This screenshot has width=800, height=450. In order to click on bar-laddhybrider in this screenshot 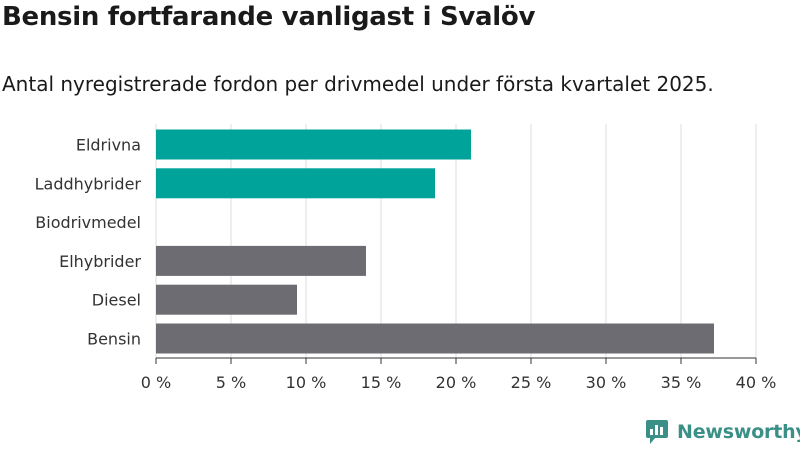, I will do `click(295, 183)`.